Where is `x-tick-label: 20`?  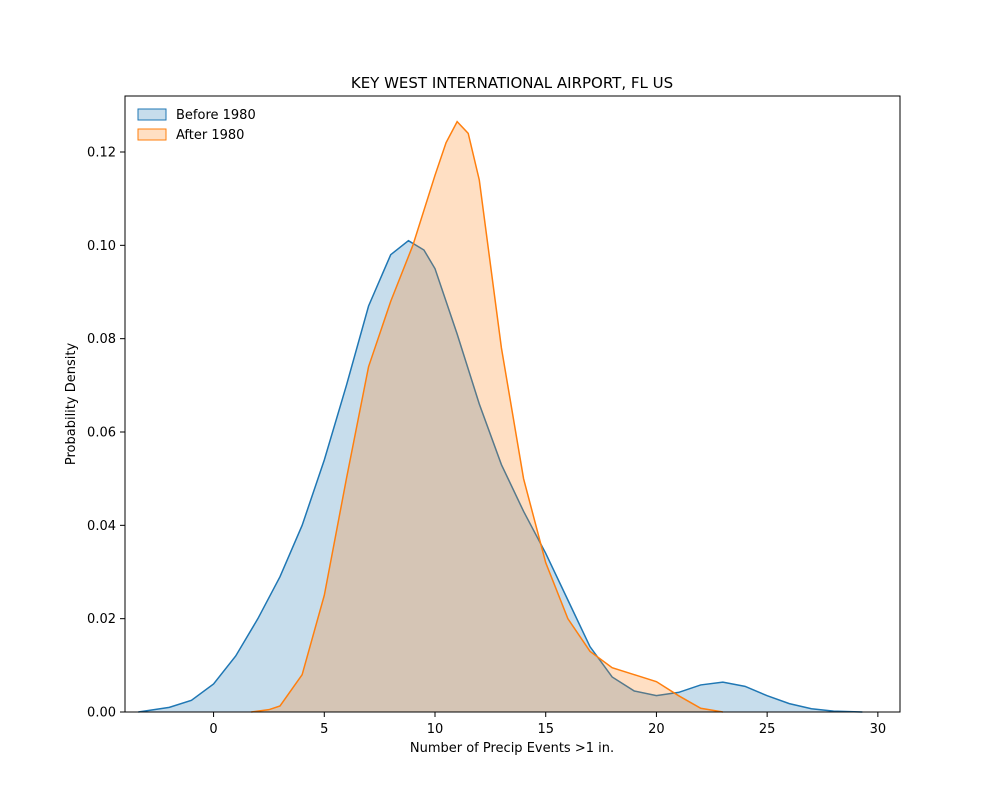
x-tick-label: 20 is located at coordinates (656, 729).